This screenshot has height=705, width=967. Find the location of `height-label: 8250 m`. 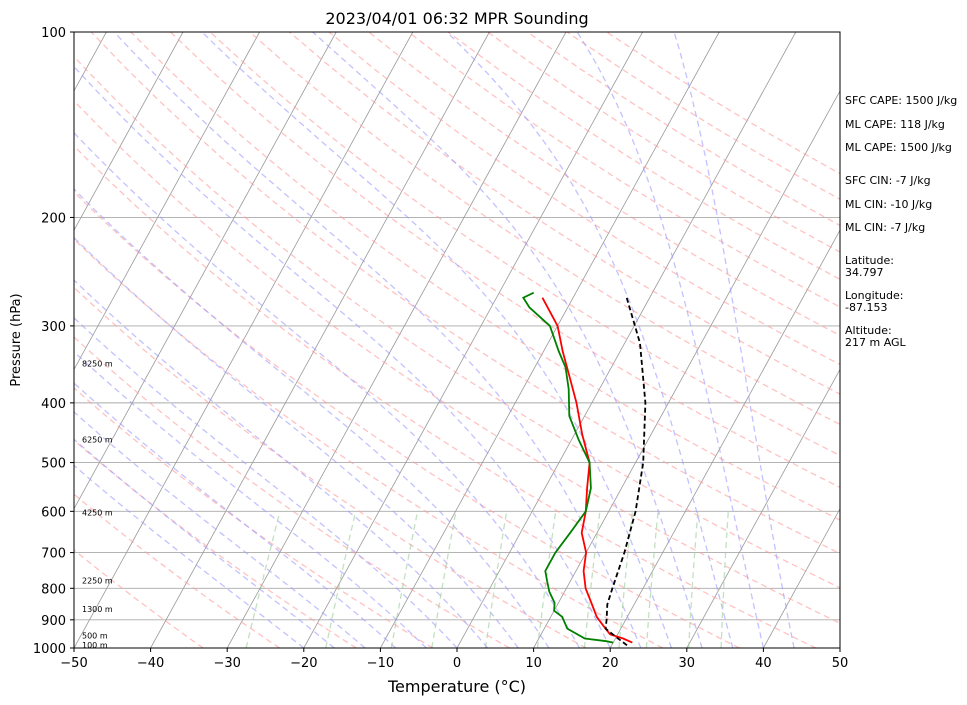

height-label: 8250 m is located at coordinates (97, 363).